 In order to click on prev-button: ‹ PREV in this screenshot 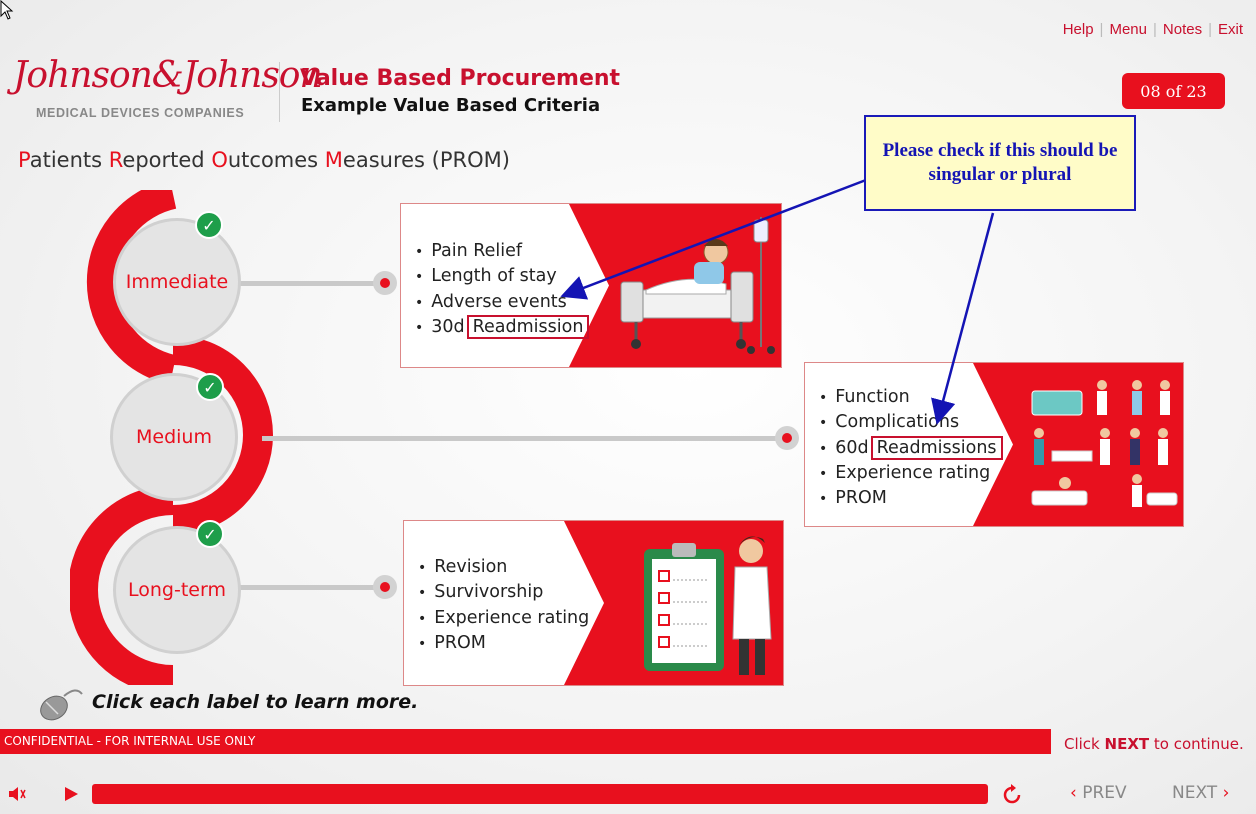, I will do `click(1098, 793)`.